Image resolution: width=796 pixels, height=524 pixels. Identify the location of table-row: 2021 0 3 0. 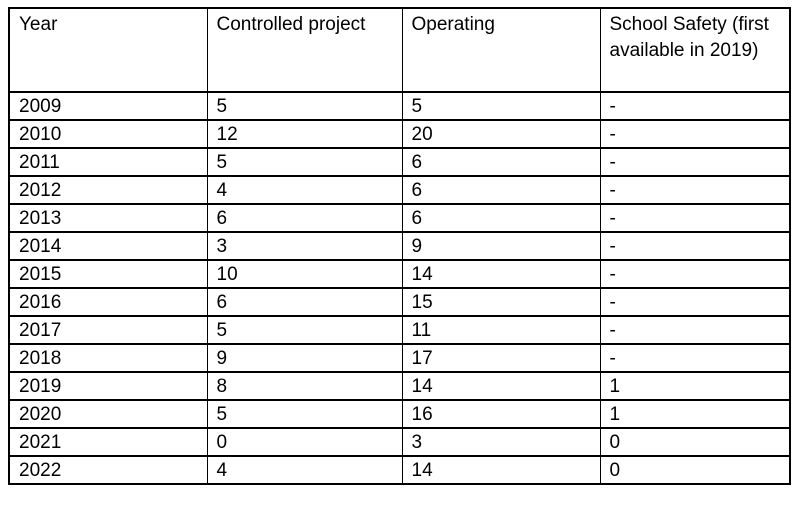
(399, 442).